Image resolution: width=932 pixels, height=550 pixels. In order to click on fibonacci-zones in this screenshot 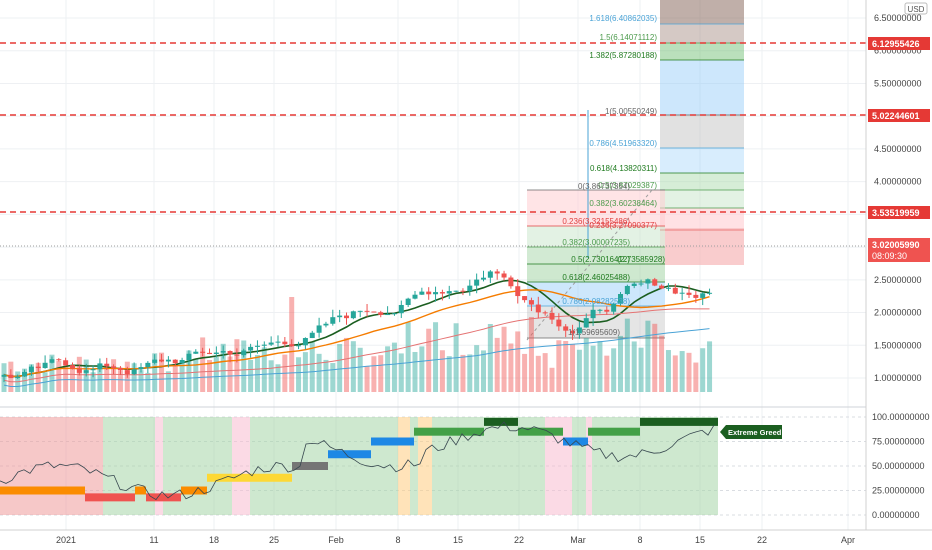, I will do `click(635, 170)`.